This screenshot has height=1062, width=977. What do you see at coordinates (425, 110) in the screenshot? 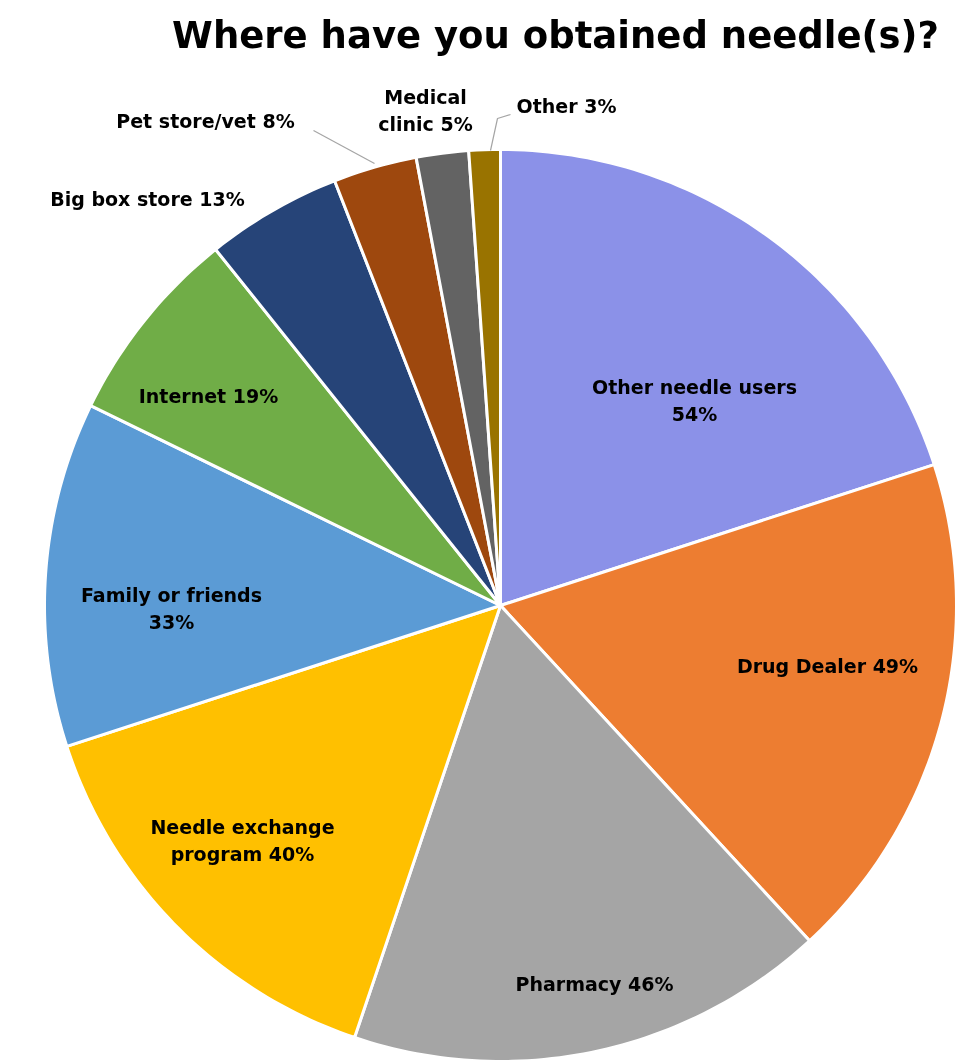
I see `slice-label: Medical clinic 5%` at bounding box center [425, 110].